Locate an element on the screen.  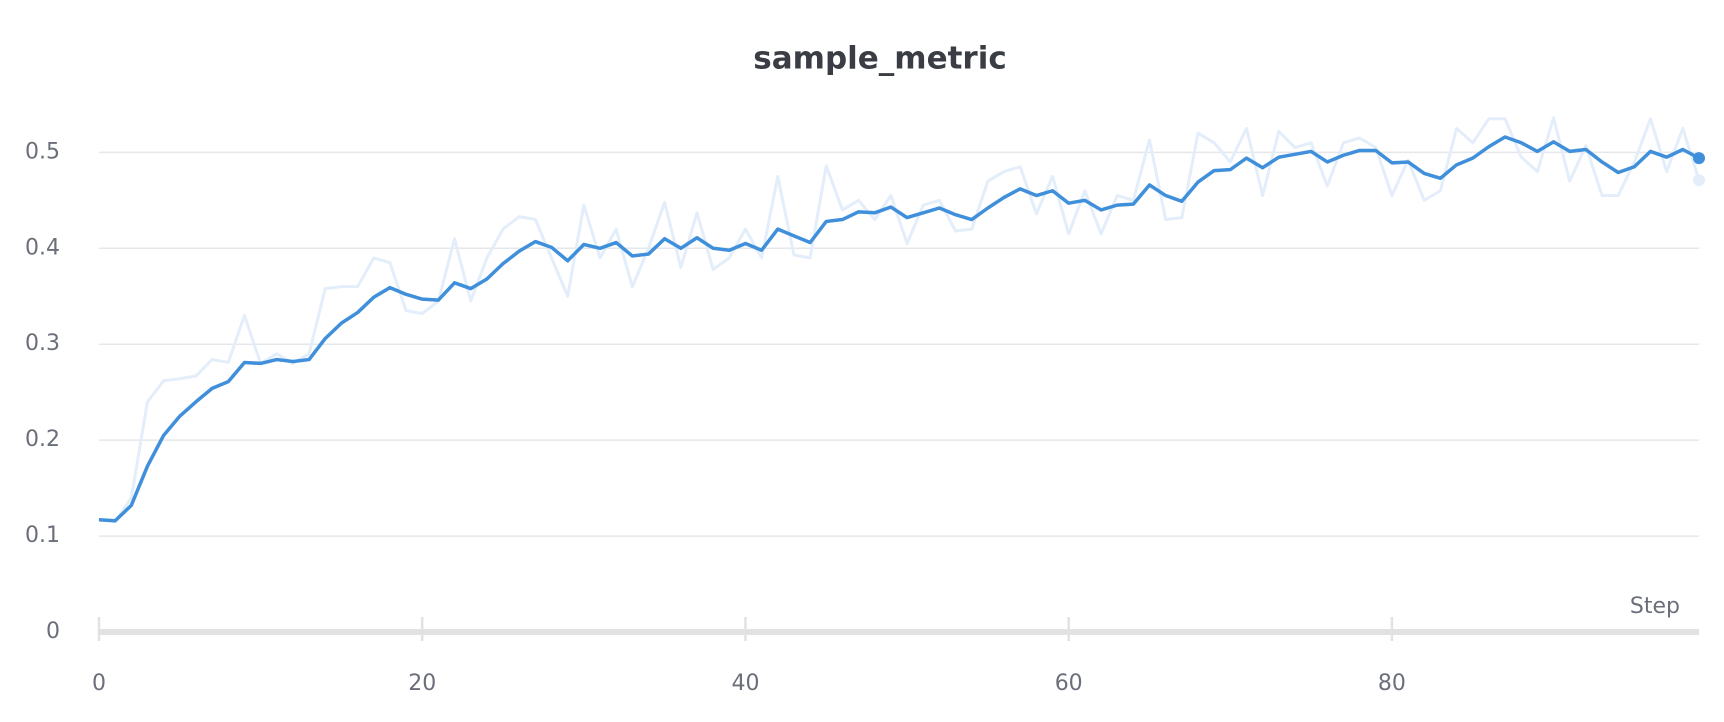
x-tick-label: 0 is located at coordinates (99, 683).